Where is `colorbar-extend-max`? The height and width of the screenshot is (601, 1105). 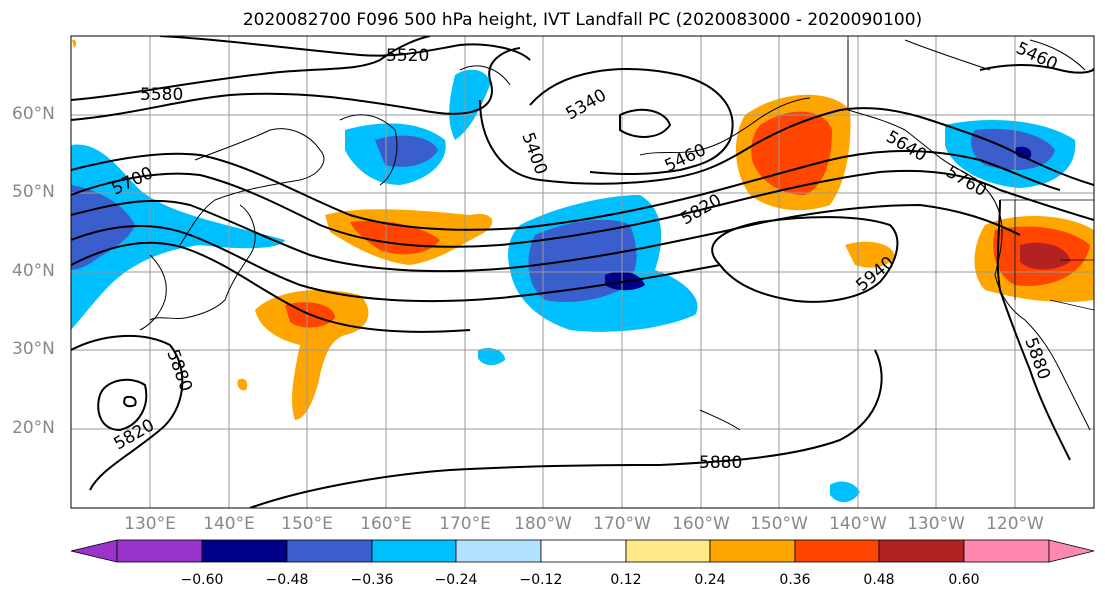 colorbar-extend-max is located at coordinates (1071, 551).